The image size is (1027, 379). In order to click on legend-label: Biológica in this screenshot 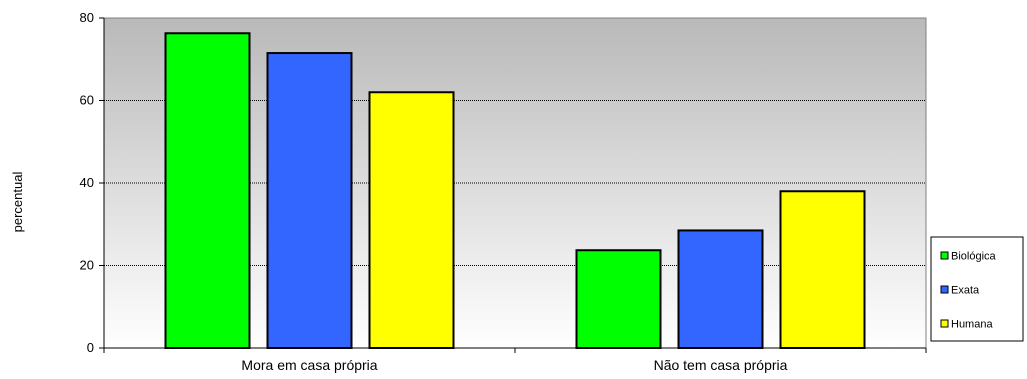, I will do `click(974, 257)`.